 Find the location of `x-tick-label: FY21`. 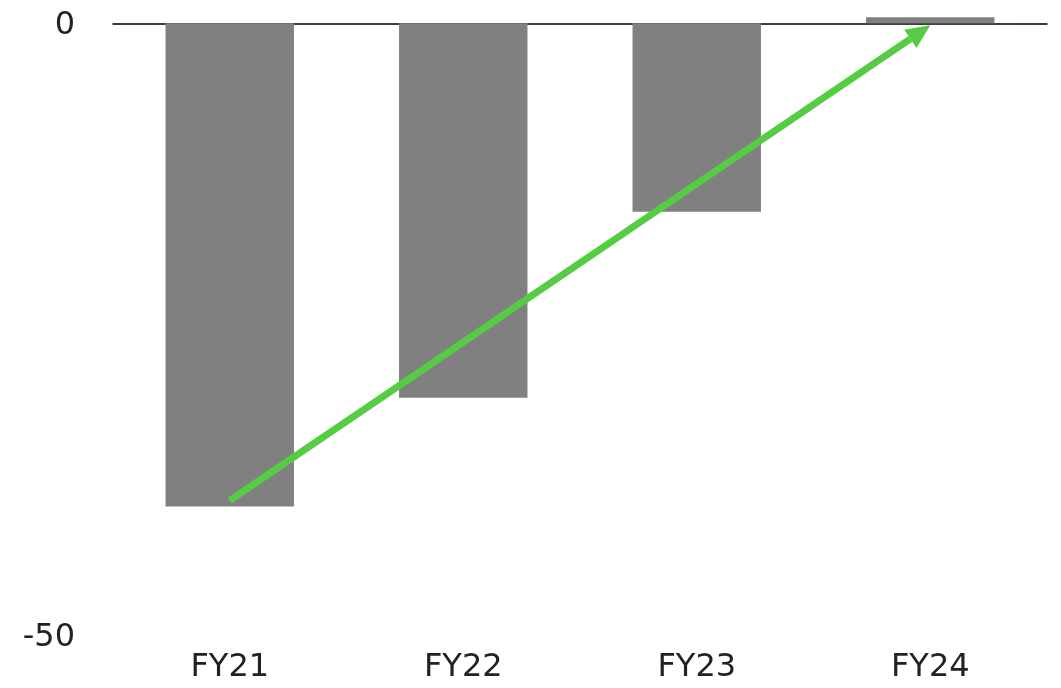

x-tick-label: FY21 is located at coordinates (230, 665).